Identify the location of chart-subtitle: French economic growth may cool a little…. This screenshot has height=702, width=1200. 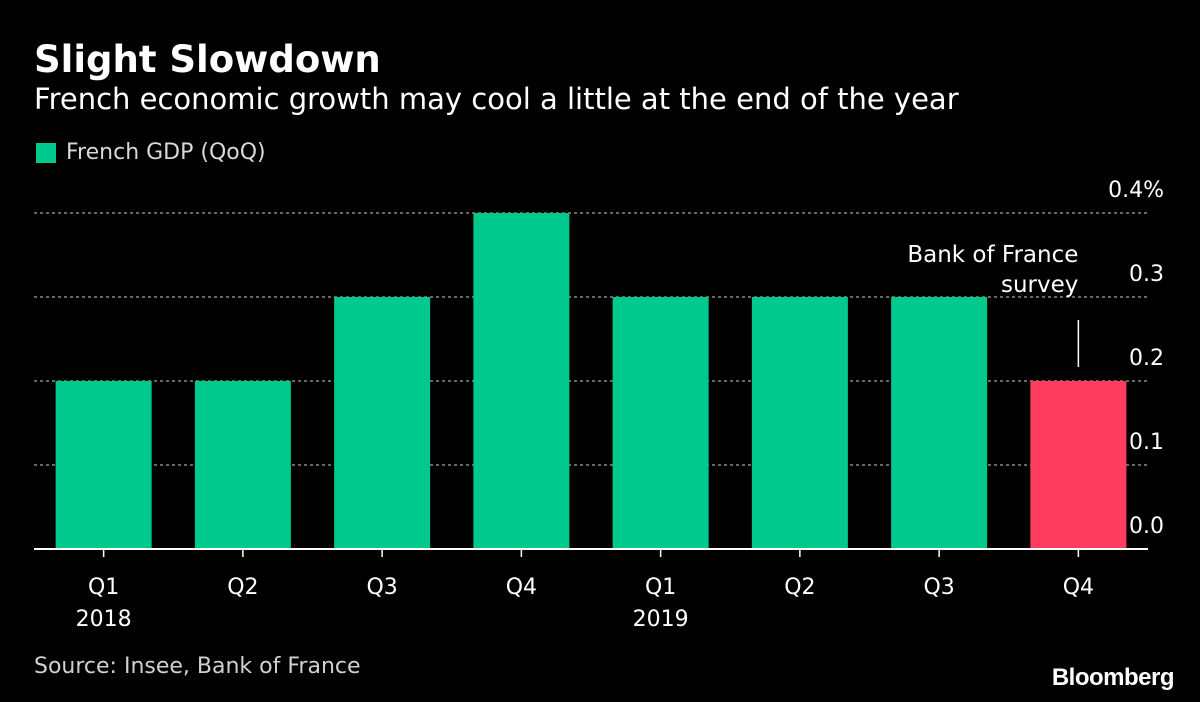
(496, 99).